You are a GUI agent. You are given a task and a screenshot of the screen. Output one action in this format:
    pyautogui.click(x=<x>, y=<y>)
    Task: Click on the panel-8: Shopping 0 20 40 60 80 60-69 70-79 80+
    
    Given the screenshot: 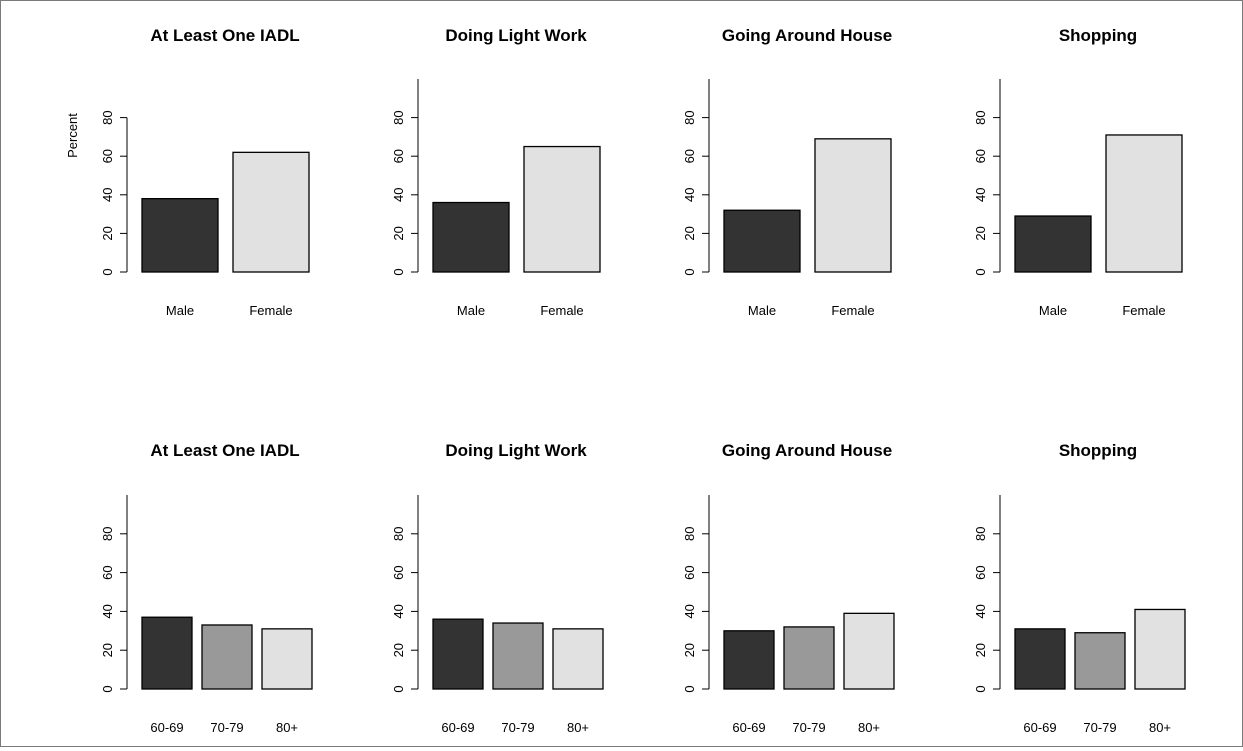 What is the action you would take?
    pyautogui.click(x=1079, y=588)
    